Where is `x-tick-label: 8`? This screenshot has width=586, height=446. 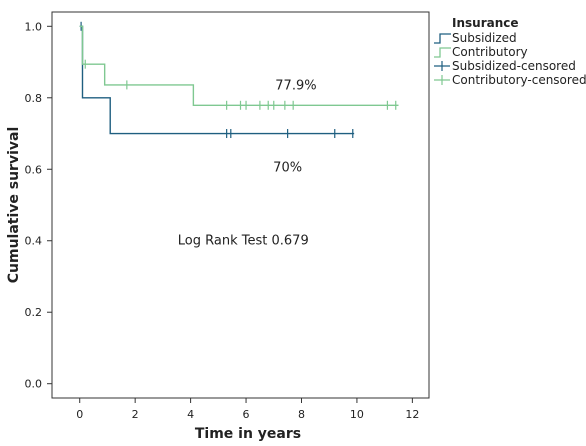 x-tick-label: 8 is located at coordinates (301, 414).